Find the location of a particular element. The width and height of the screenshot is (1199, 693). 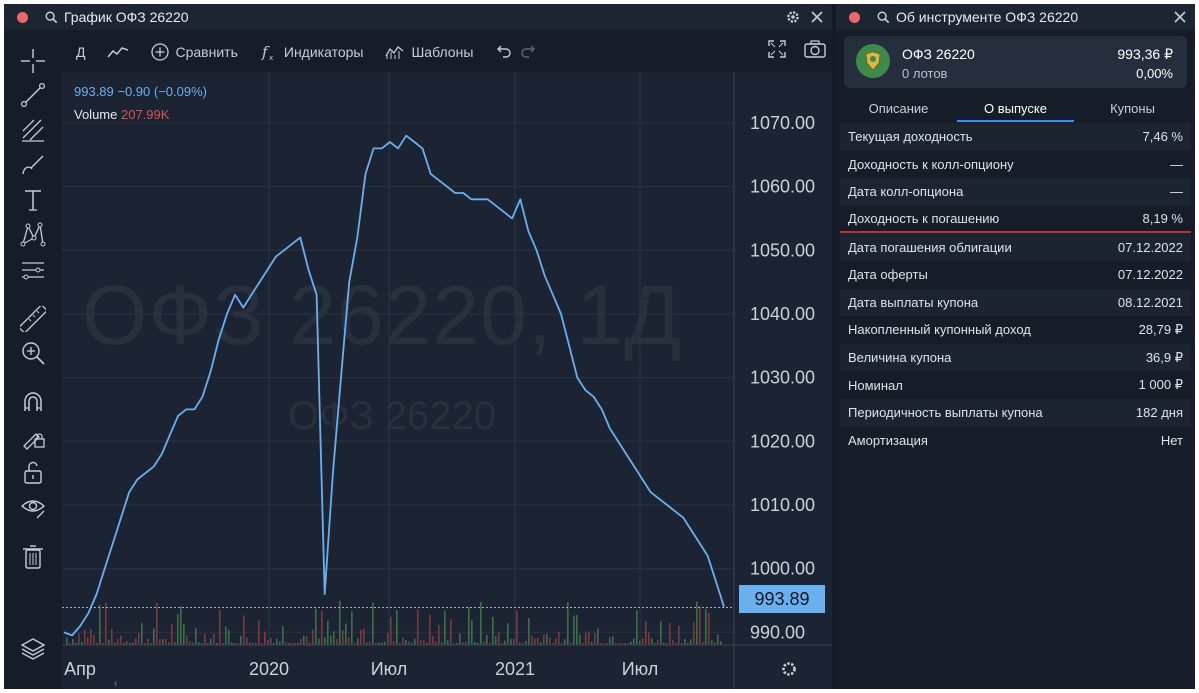

tab-description: Описание is located at coordinates (898, 108).